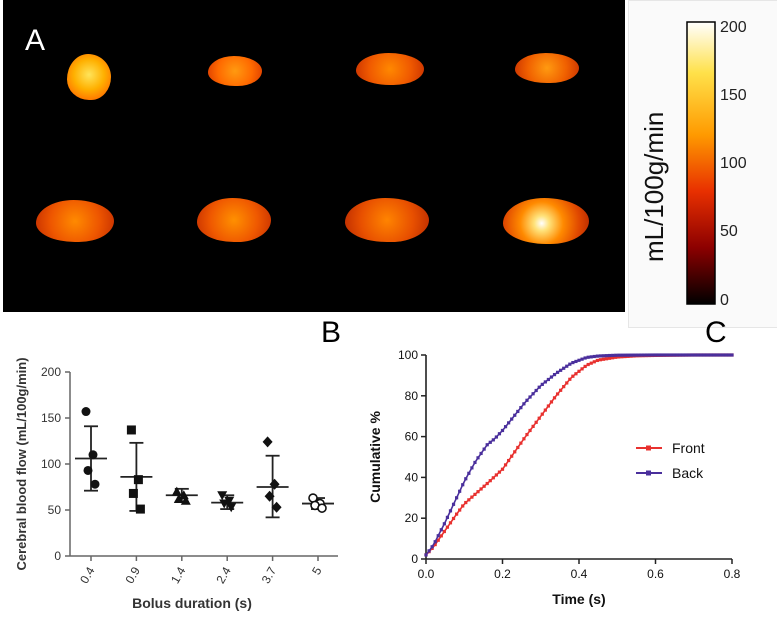 Image resolution: width=777 pixels, height=623 pixels. Describe the element at coordinates (331, 332) in the screenshot. I see `panel-b-label: B` at that location.